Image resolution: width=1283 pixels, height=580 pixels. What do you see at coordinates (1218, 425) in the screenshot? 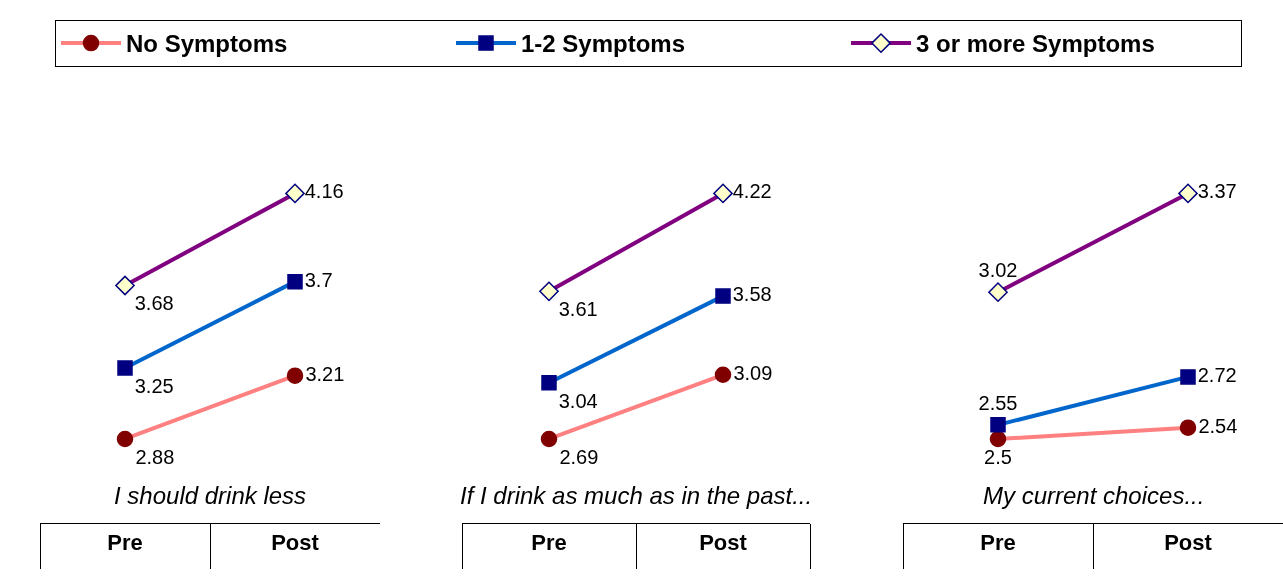
I see `data-label: 2.54` at bounding box center [1218, 425].